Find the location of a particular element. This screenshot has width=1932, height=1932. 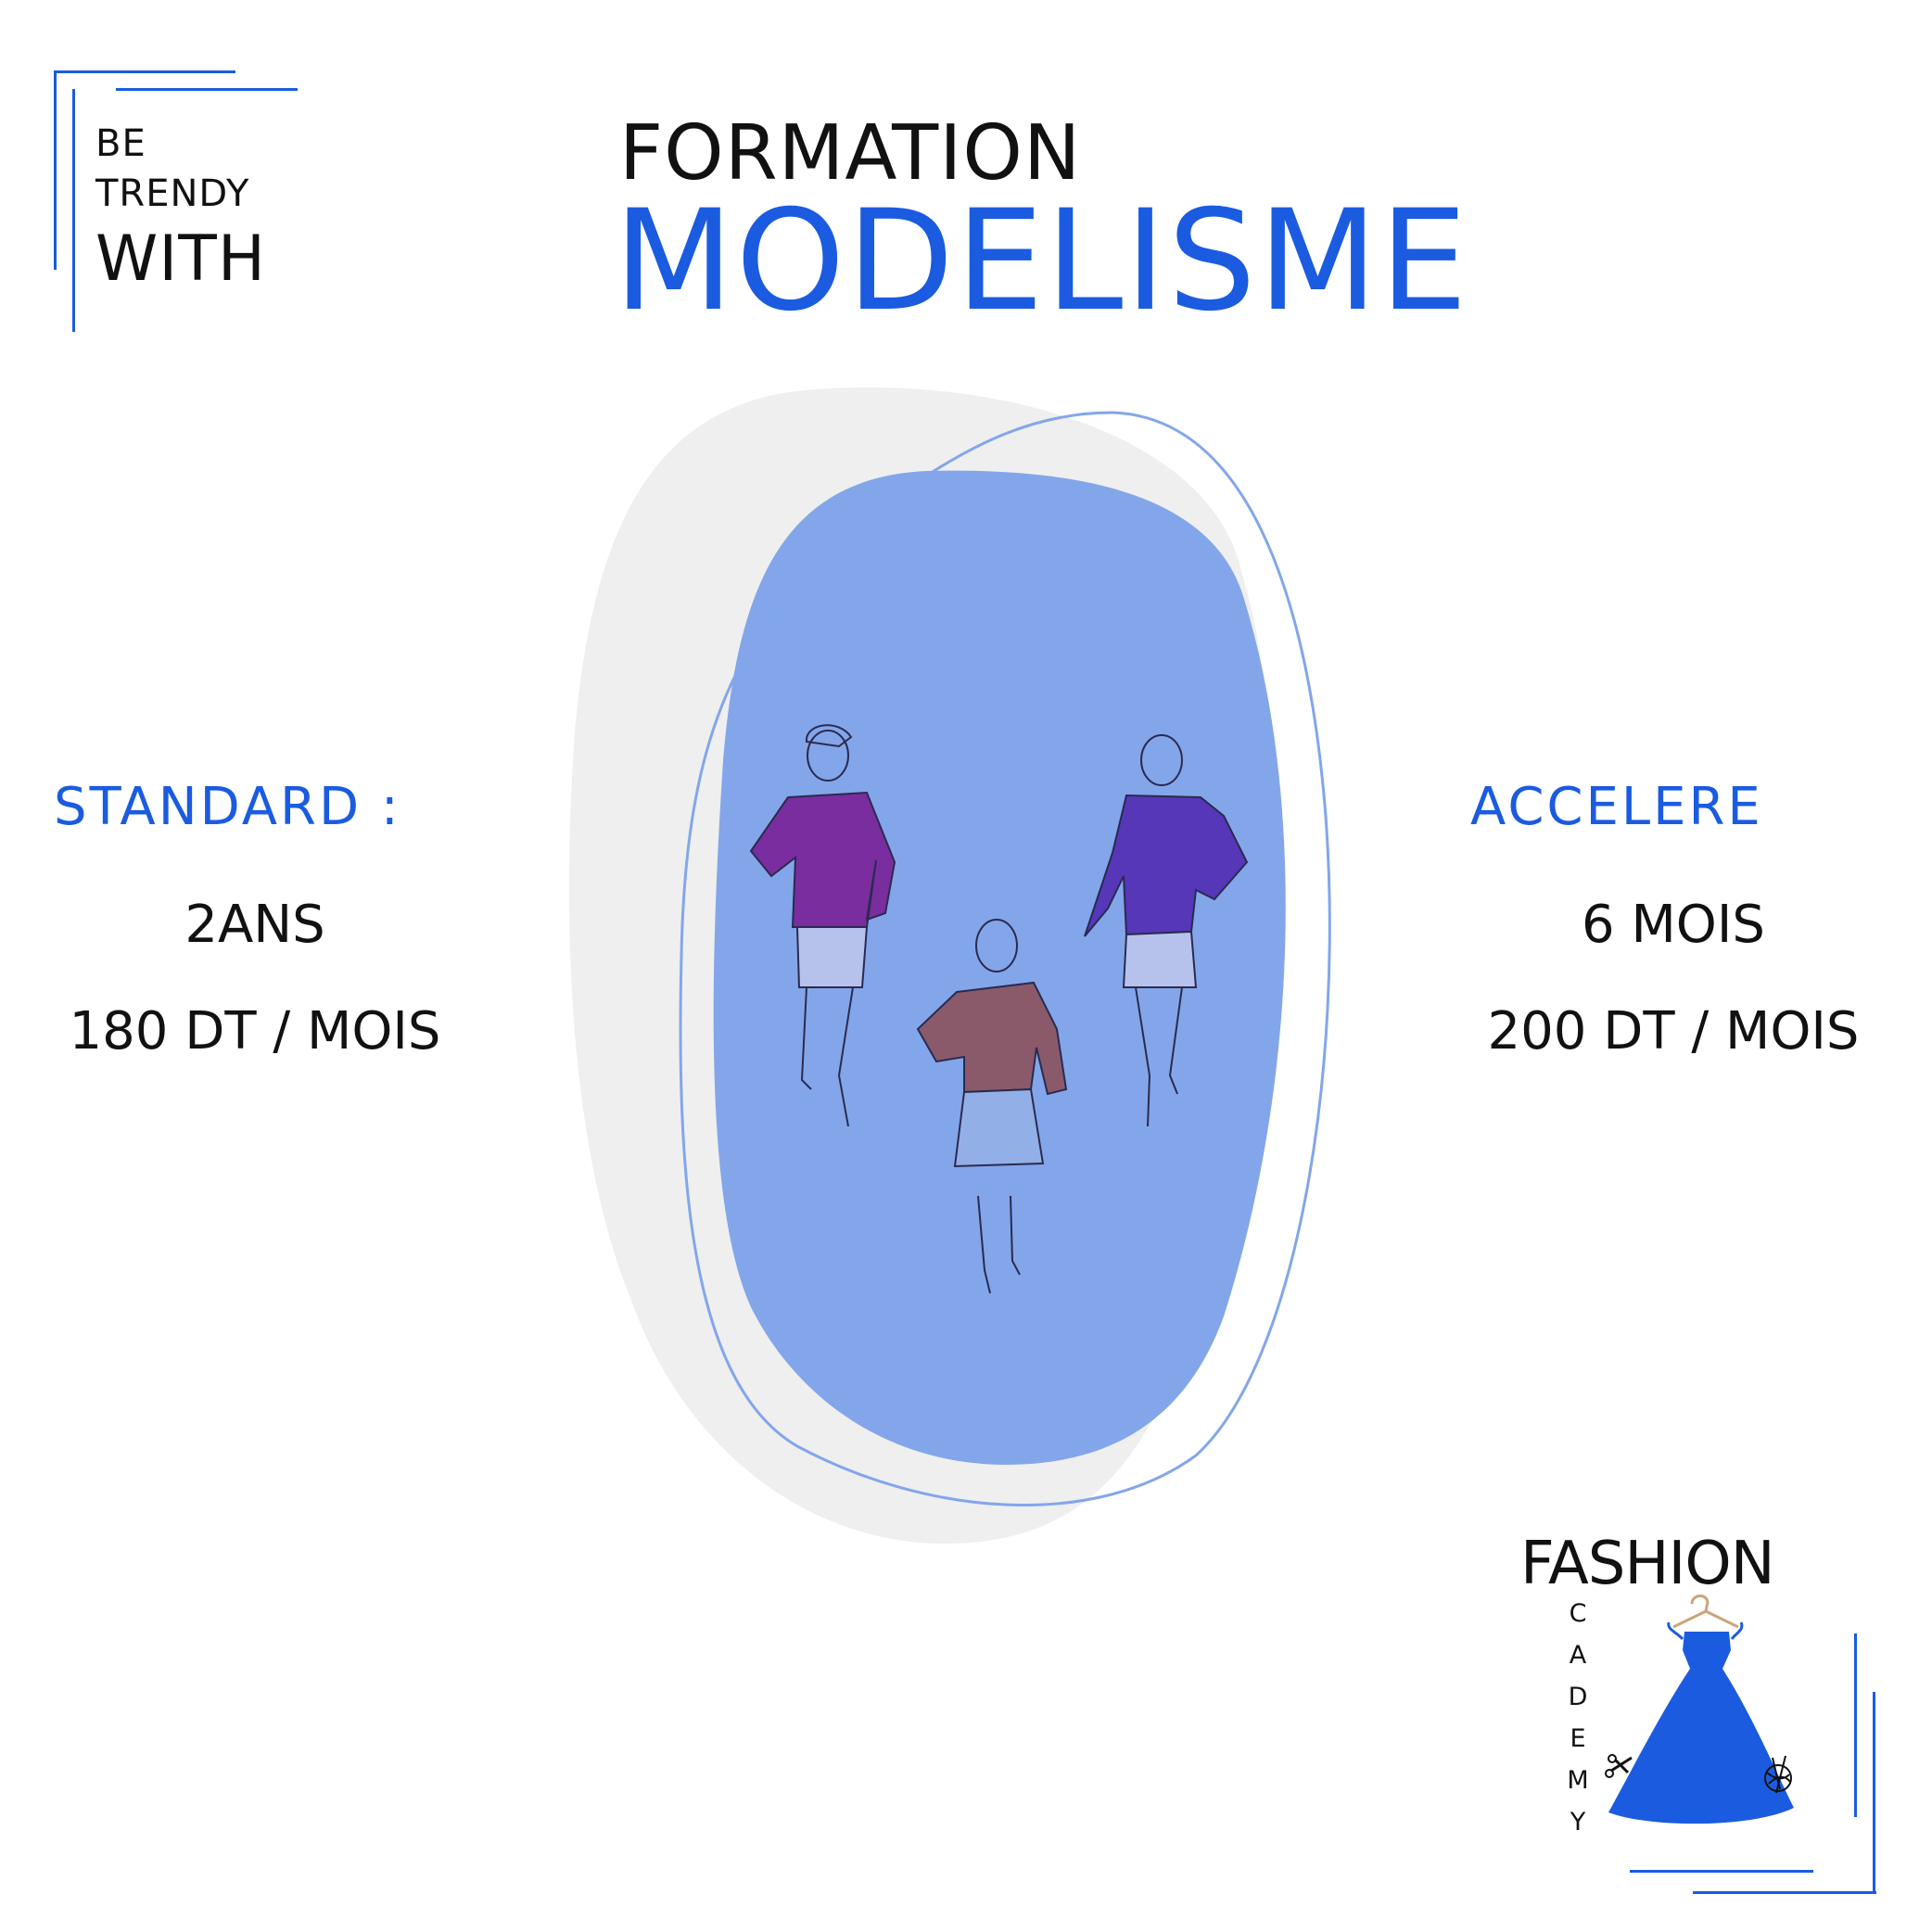

standard-label: STANDARD : is located at coordinates (227, 807).